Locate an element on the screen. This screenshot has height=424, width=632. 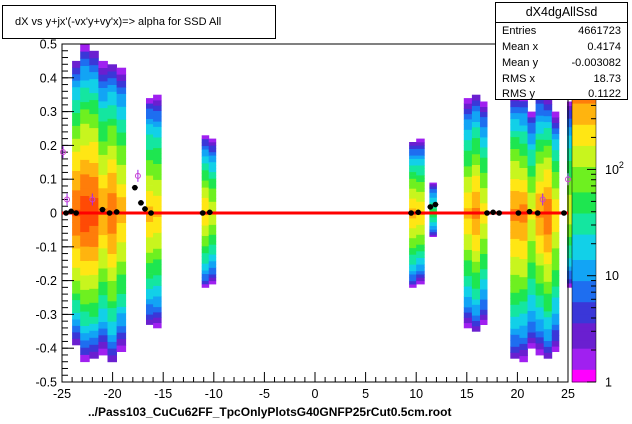
x-tick-label: 0 is located at coordinates (315, 394).